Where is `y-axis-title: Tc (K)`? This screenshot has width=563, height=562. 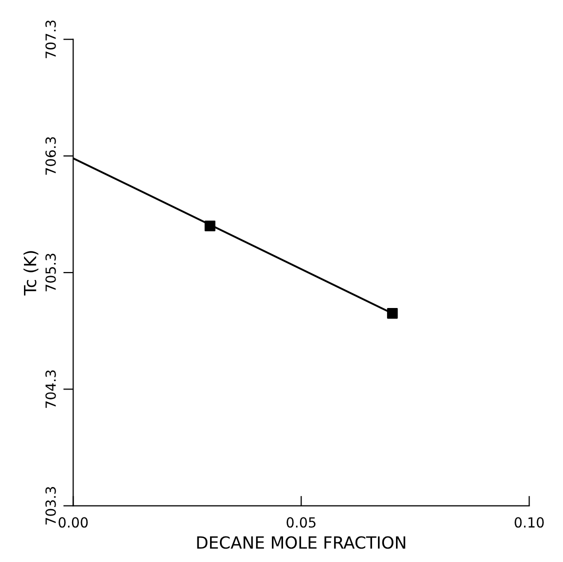
y-axis-title: Tc (K) is located at coordinates (30, 273).